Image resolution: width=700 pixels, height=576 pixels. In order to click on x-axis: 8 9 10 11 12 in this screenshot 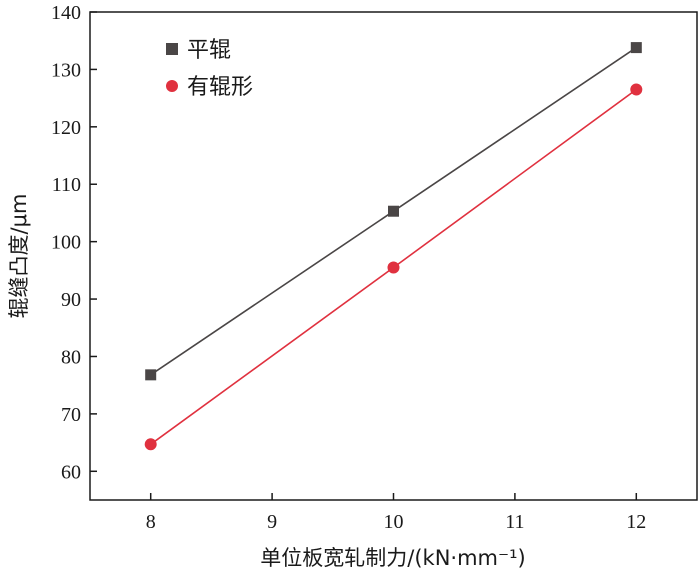, I will do `click(396, 513)`.